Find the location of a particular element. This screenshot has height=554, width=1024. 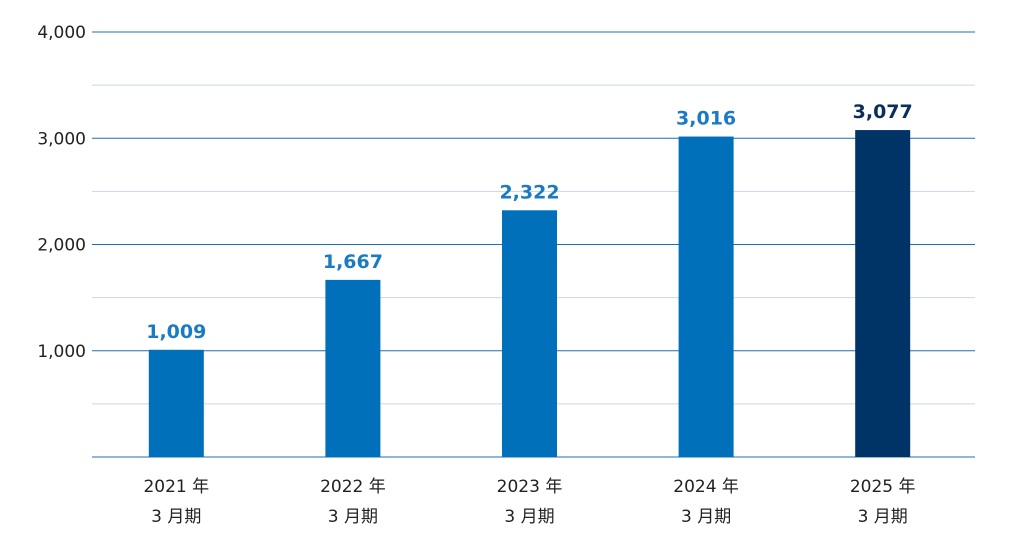

y-tick-label: 1,000 is located at coordinates (61, 352).